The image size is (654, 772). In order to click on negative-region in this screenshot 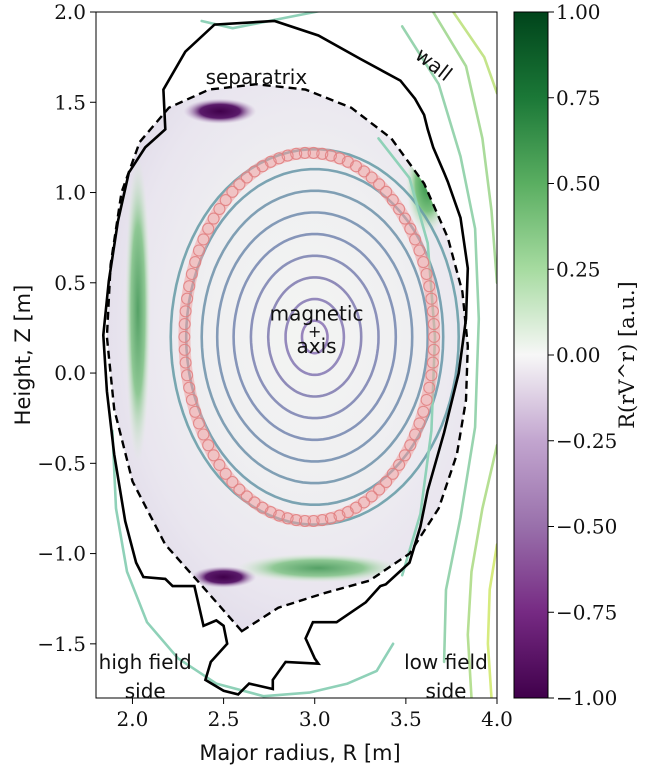, I will do `click(220, 111)`.